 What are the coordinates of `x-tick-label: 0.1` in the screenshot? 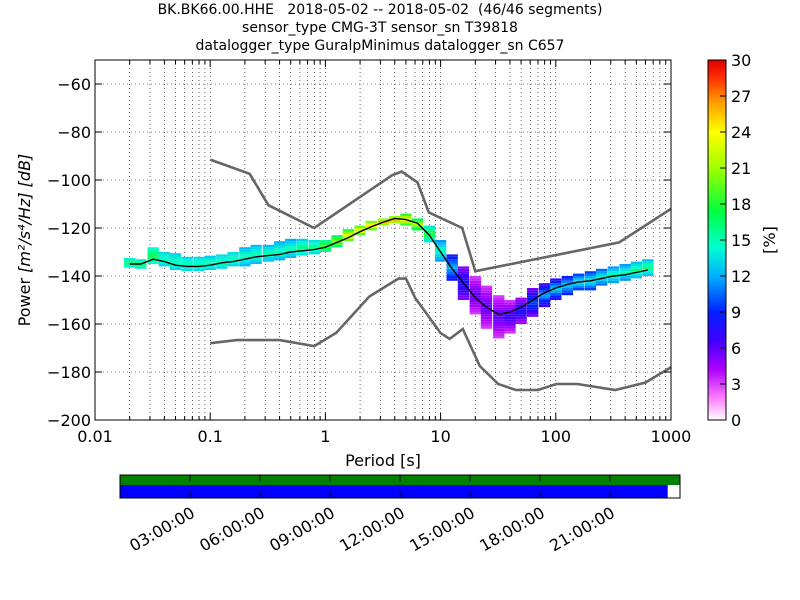 It's located at (209, 436).